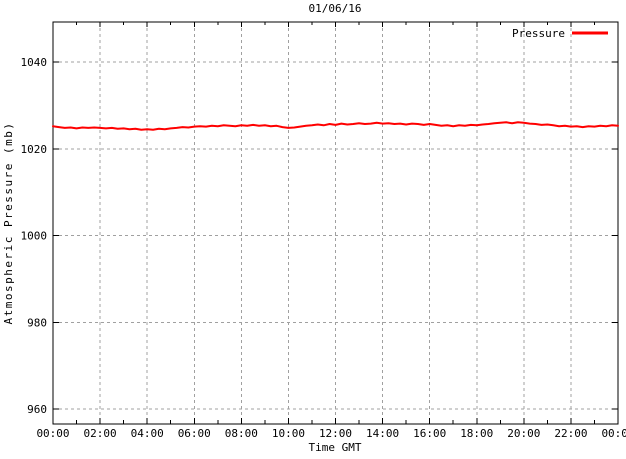 The height and width of the screenshot is (459, 626). What do you see at coordinates (37, 409) in the screenshot?
I see `y-tick-label: 960` at bounding box center [37, 409].